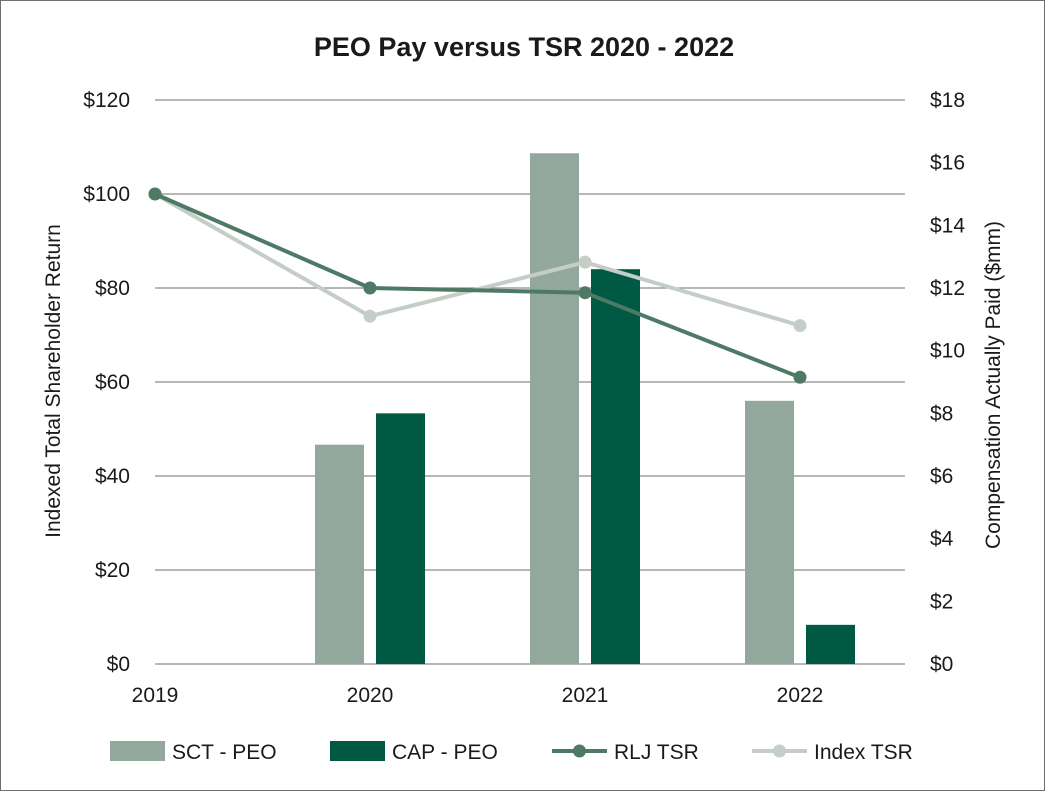  I want to click on legend-label-cap-peo: CAP - PEO, so click(445, 752).